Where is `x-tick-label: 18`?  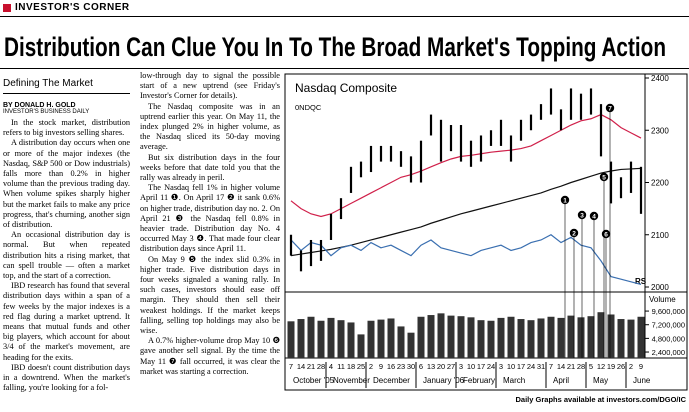 x-tick-label: 18 is located at coordinates (351, 366).